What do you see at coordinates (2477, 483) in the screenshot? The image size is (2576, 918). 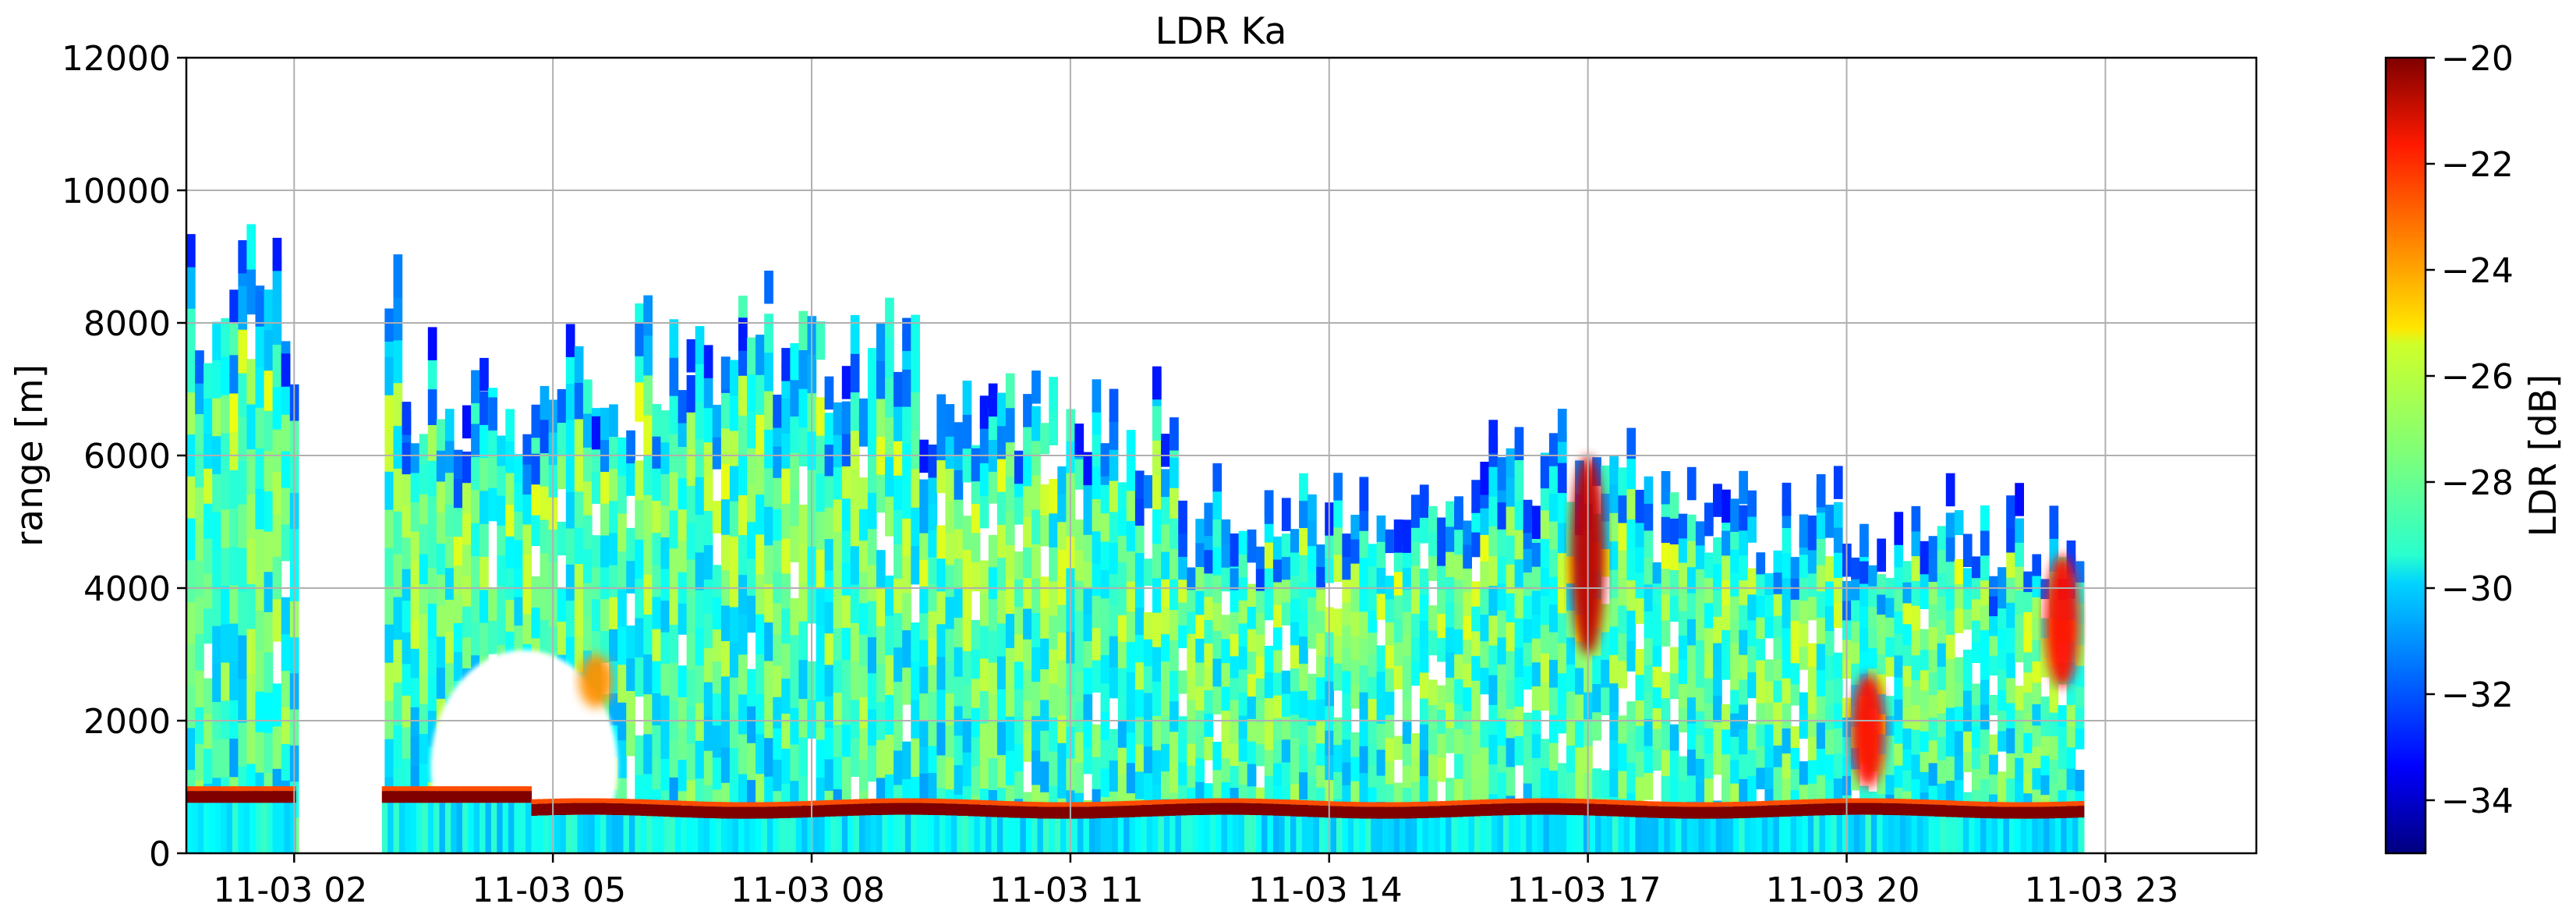 I see `colorbar-tick-label: −28` at bounding box center [2477, 483].